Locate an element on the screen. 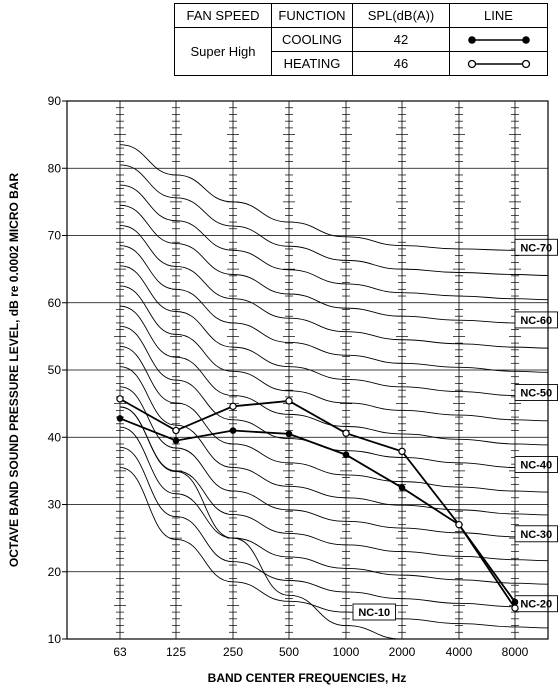 The image size is (560, 690). y-tick-label: 30 is located at coordinates (55, 505).